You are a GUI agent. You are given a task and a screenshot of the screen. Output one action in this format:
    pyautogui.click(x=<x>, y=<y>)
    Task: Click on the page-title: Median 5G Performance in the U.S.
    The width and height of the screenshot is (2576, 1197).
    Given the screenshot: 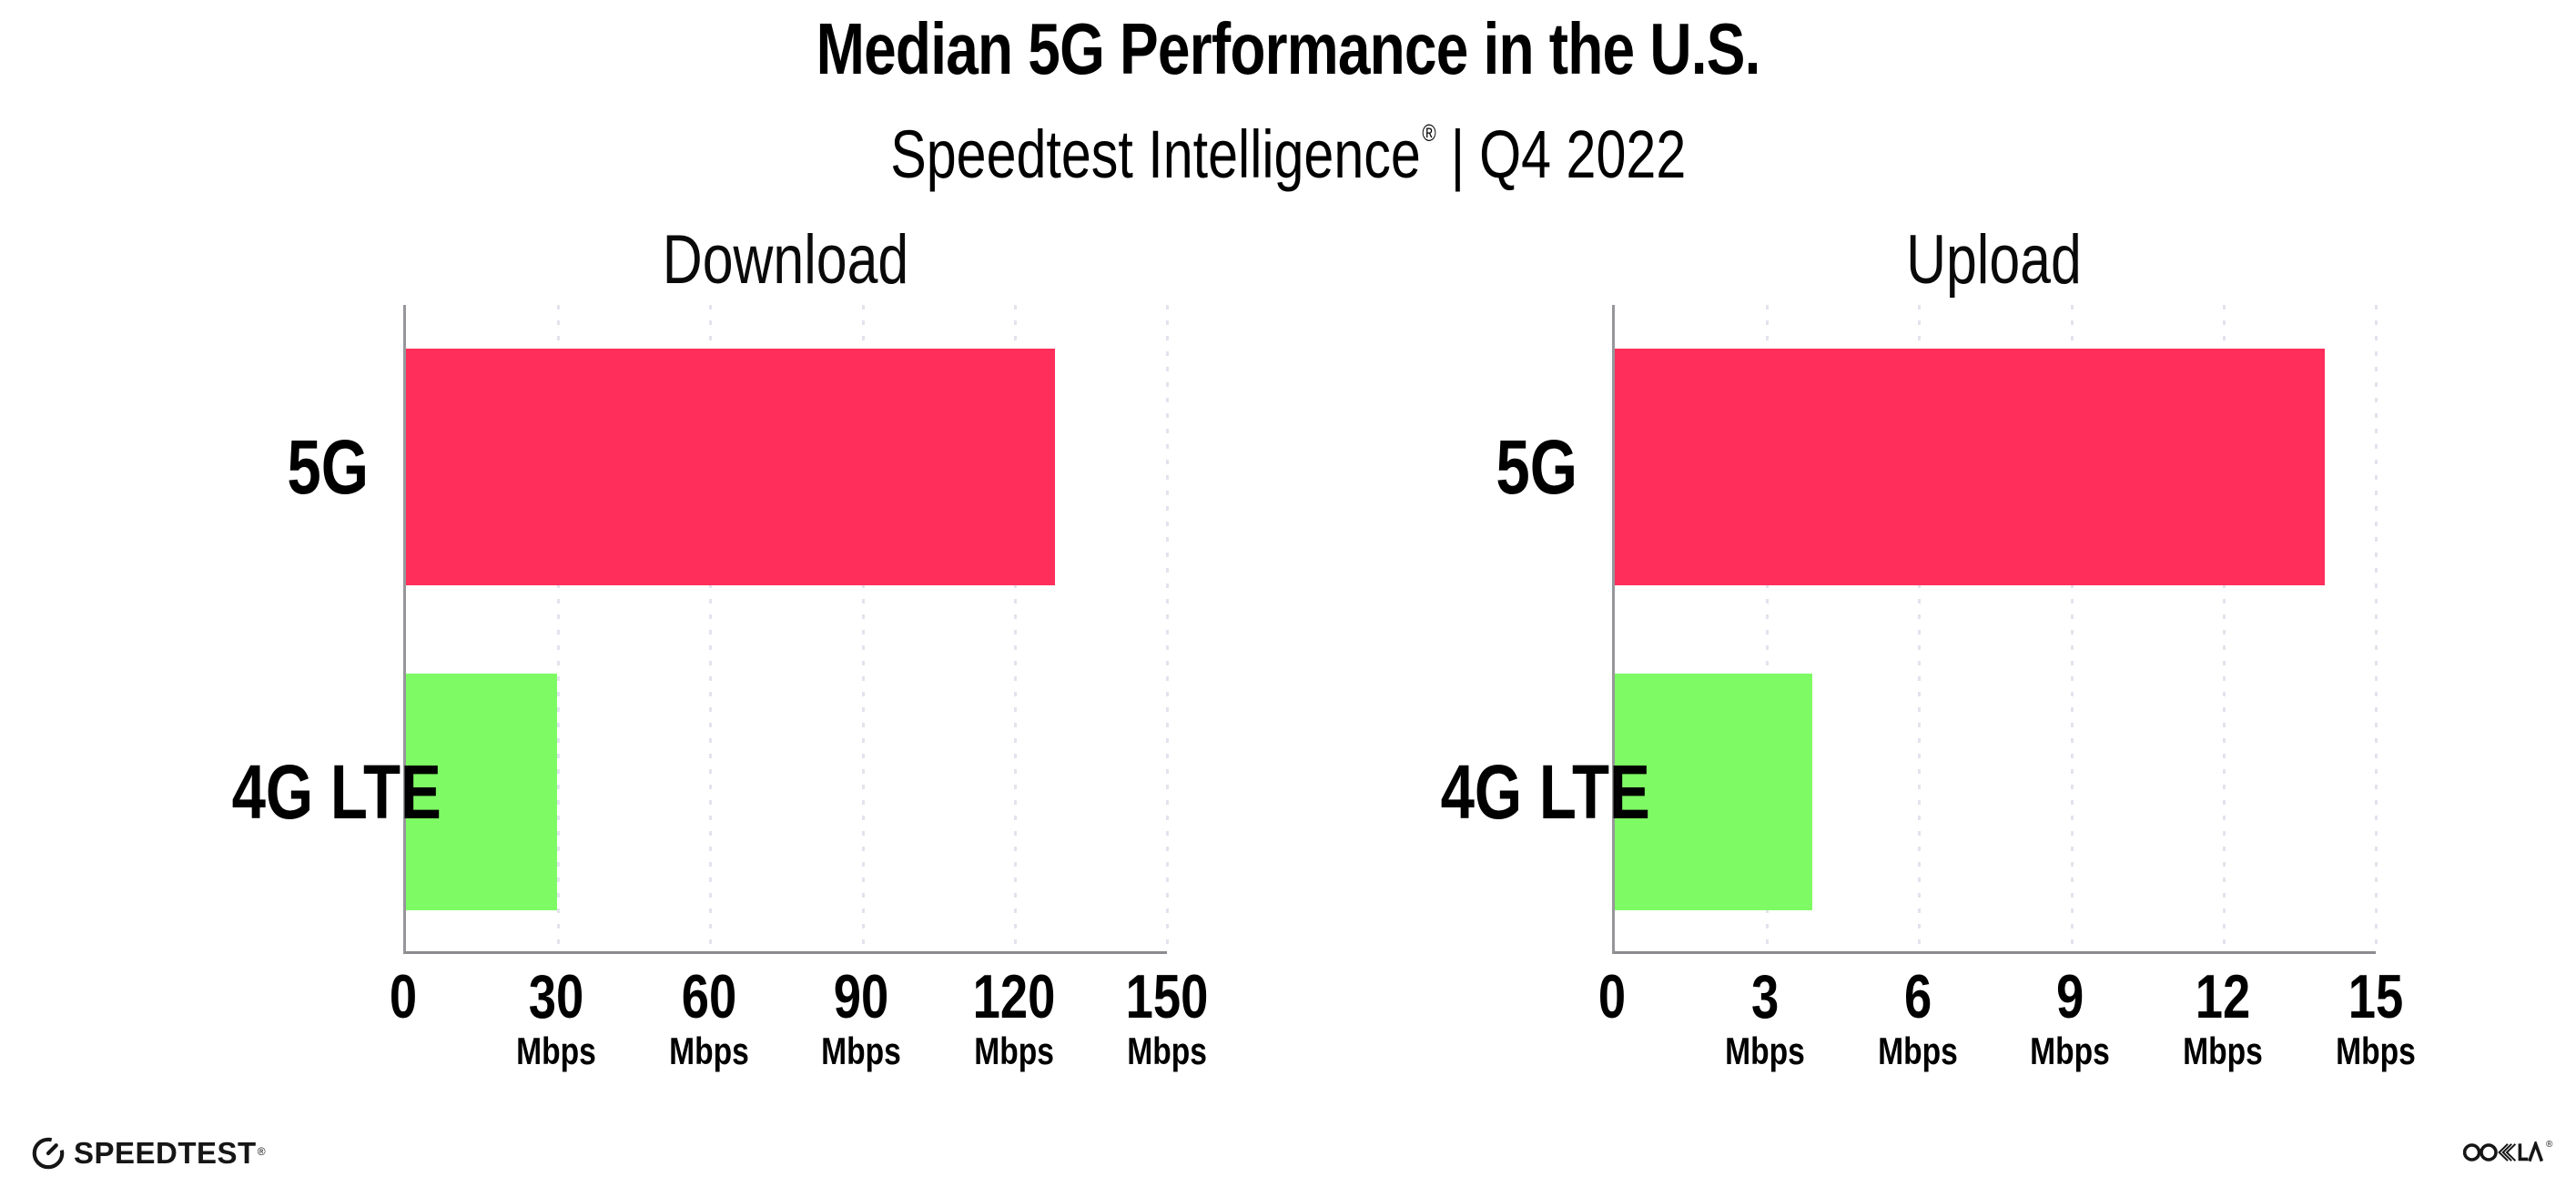 What is the action you would take?
    pyautogui.click(x=1288, y=49)
    